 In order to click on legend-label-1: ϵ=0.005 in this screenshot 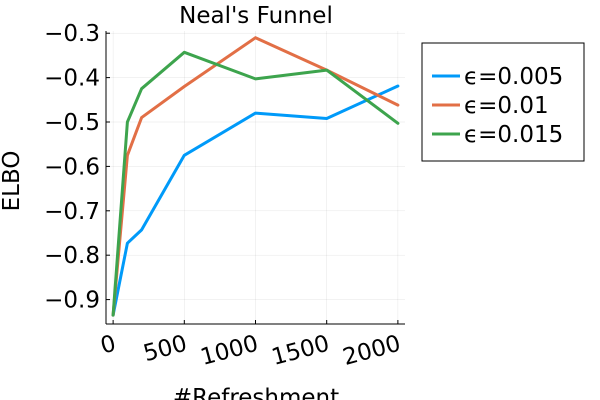, I will do `click(513, 77)`.